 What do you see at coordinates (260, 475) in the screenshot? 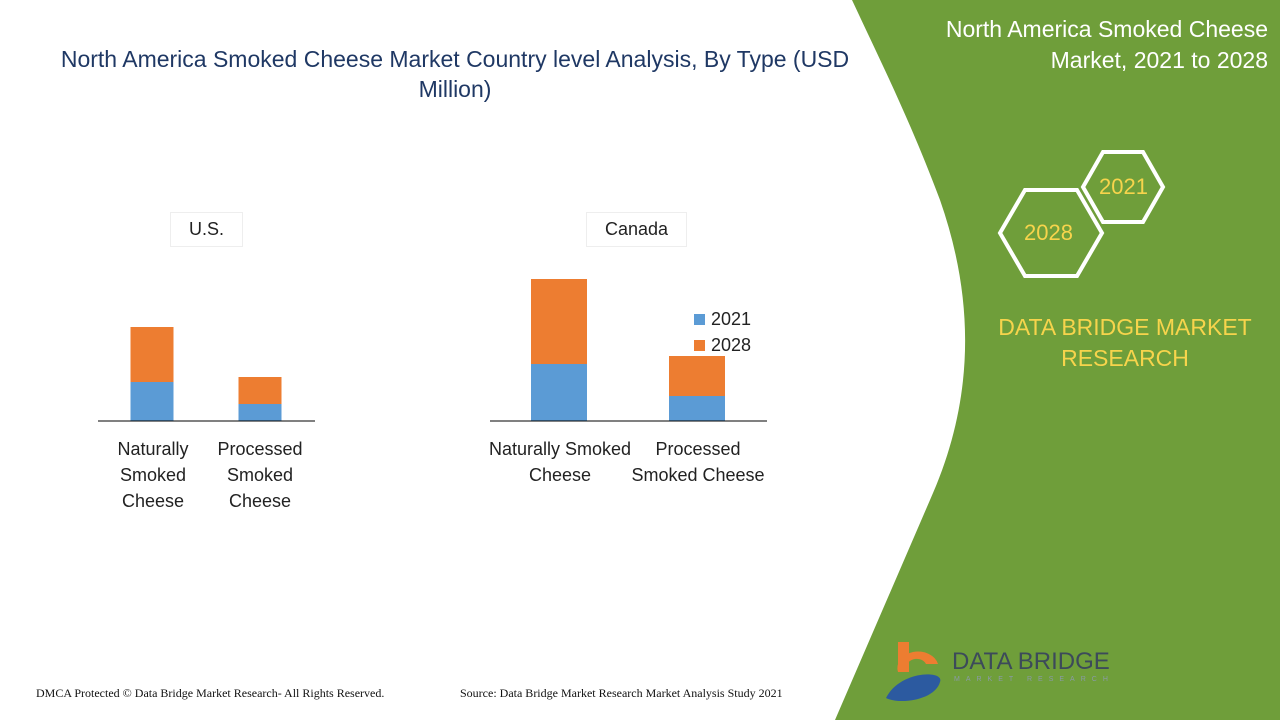
I see `us-tick-label: Processed Smoked Cheese` at bounding box center [260, 475].